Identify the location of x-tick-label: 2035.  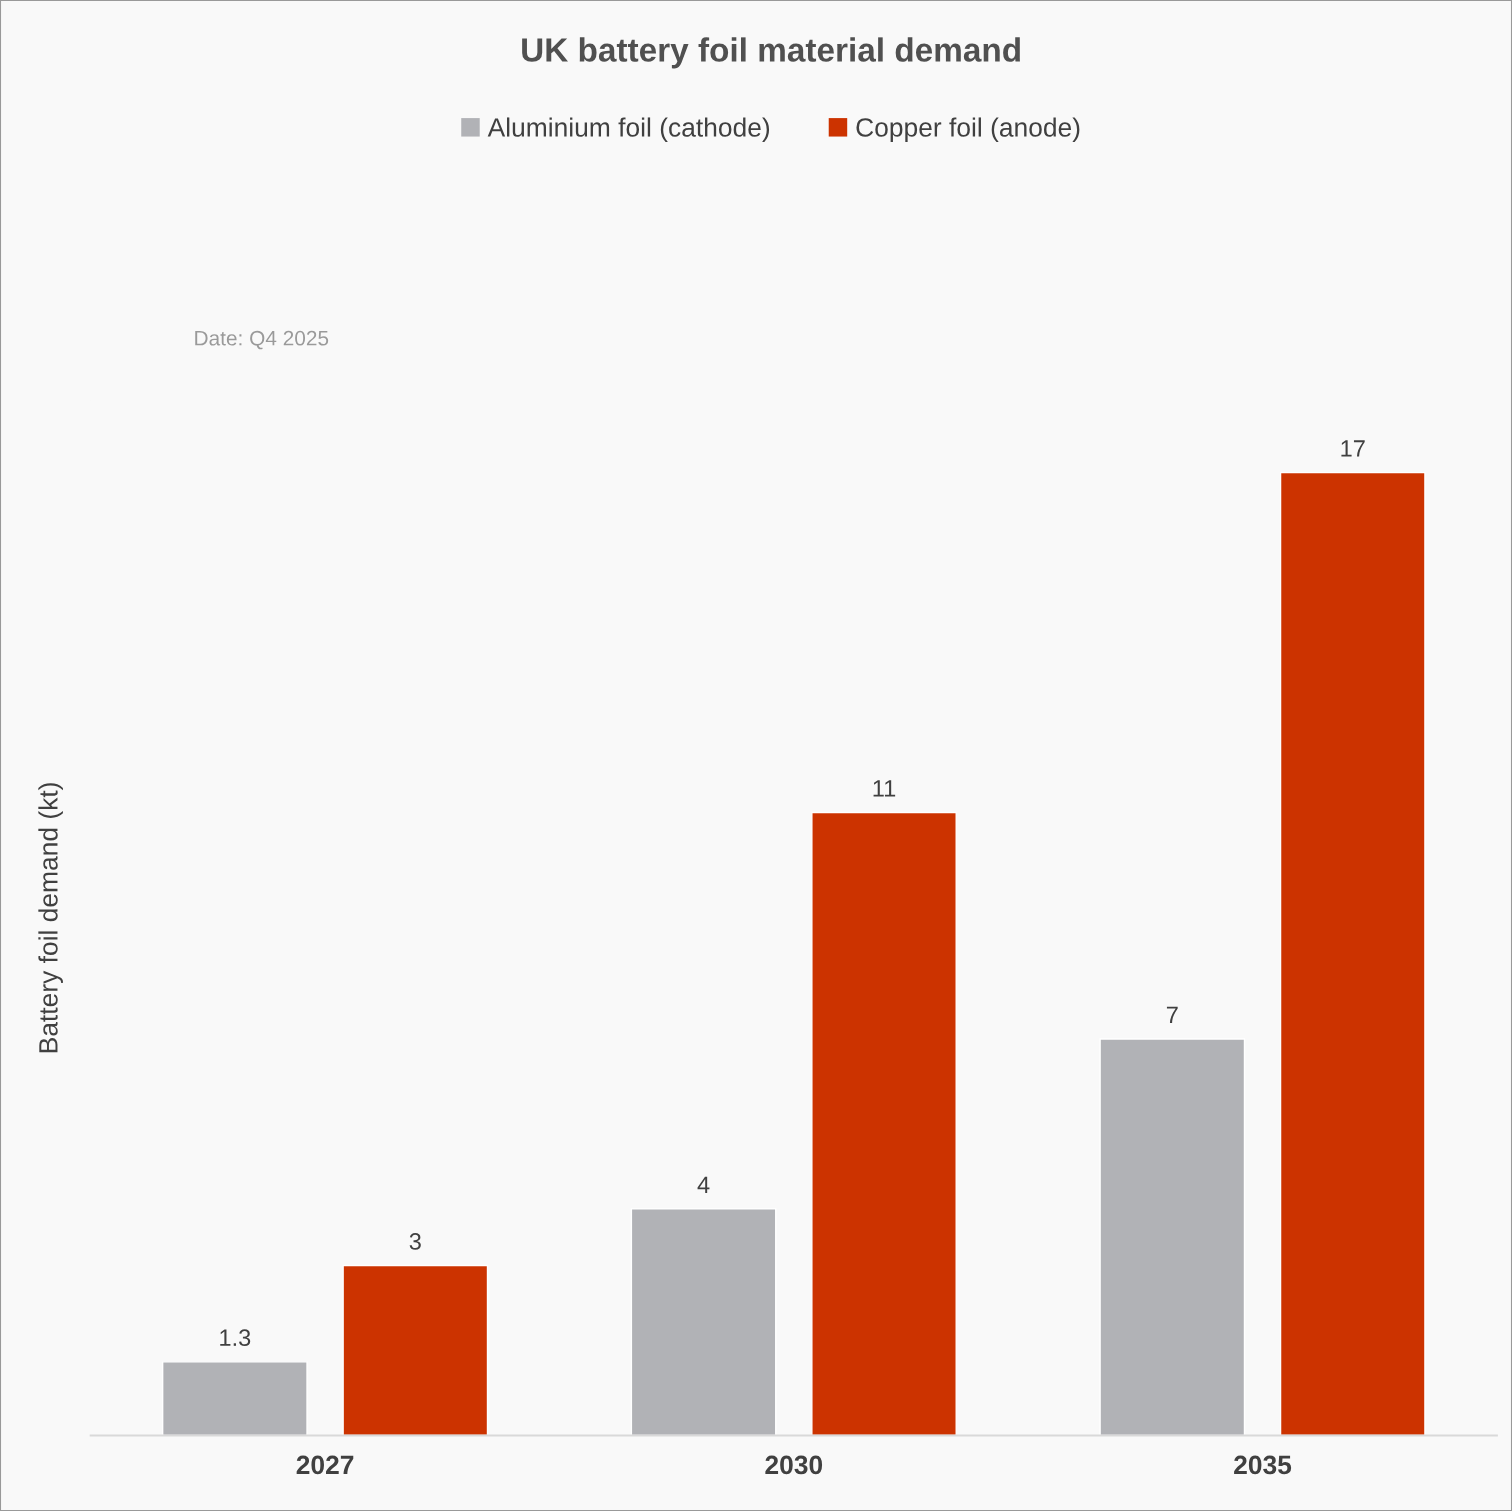
(1263, 1465).